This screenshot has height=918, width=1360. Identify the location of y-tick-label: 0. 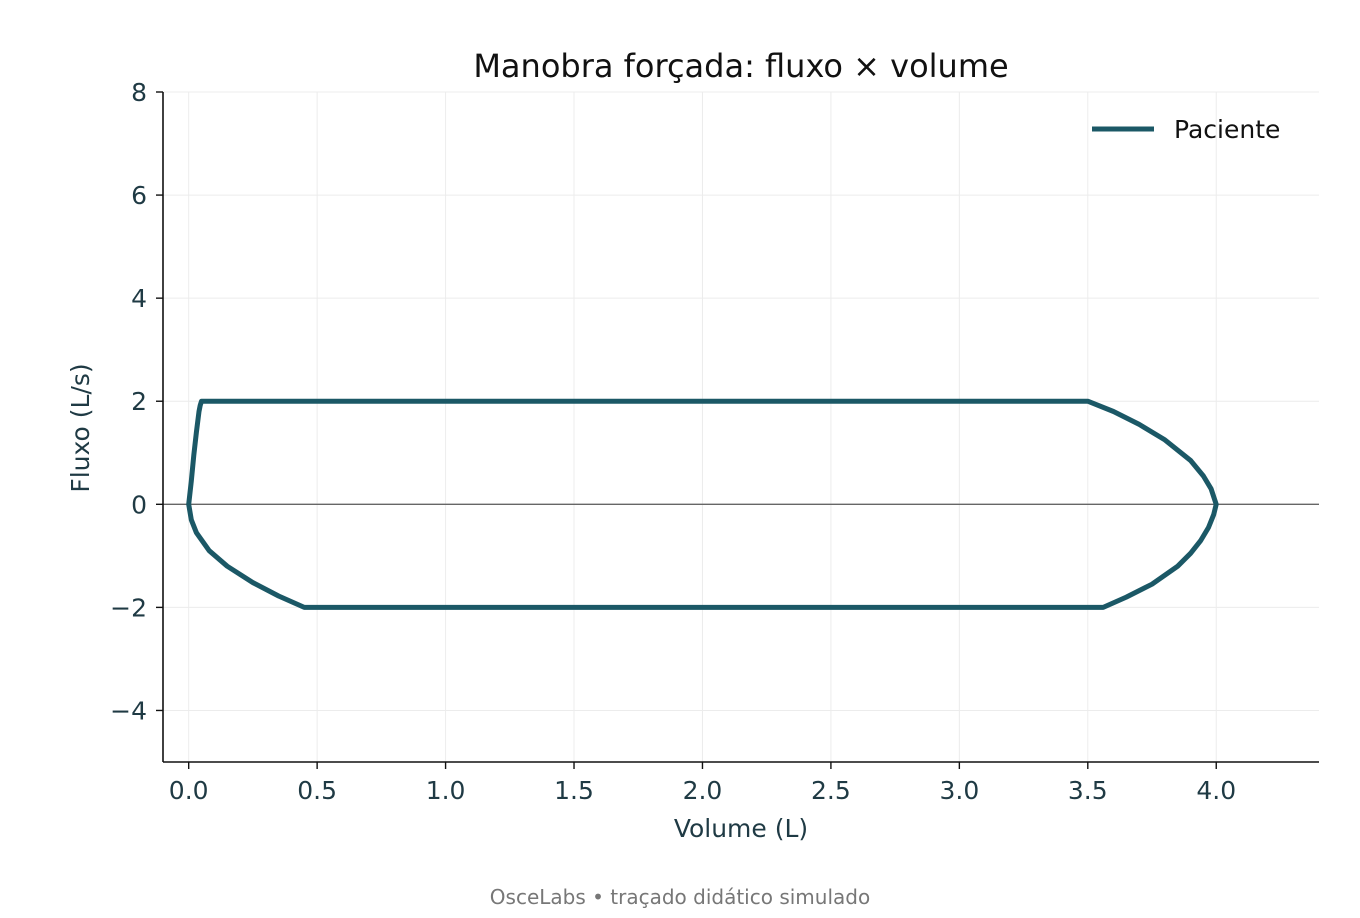
(139, 504).